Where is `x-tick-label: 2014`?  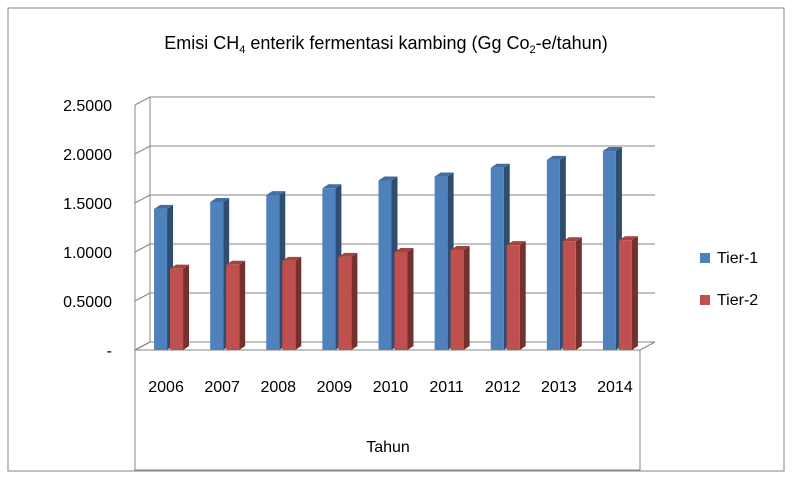 x-tick-label: 2014 is located at coordinates (615, 387).